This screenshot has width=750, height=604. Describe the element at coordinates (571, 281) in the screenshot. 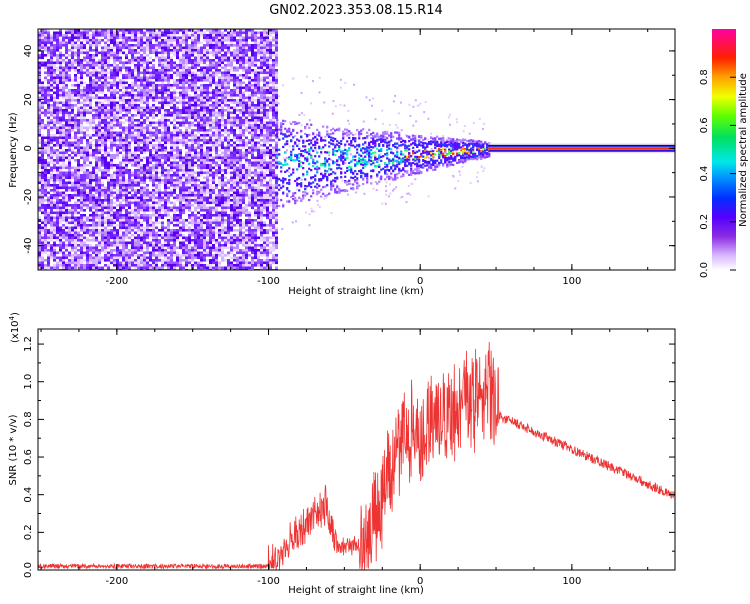

I see `spectrogram-xtick-label: 100` at that location.